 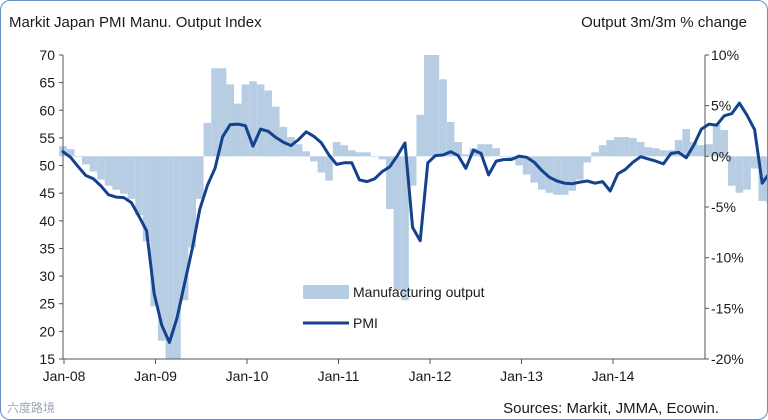 I want to click on legend-line-label: PMI, so click(x=365, y=323).